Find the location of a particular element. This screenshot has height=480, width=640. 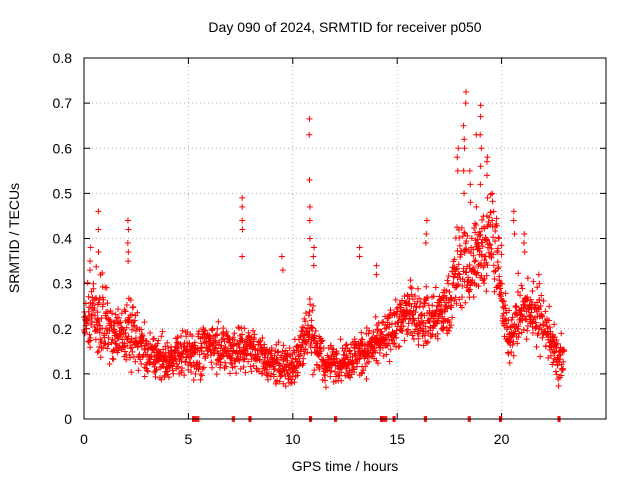

y-tick-labels: 0 0.1 0.2 0.3 0.4 0.5 0.6 0.7 0.8 is located at coordinates (63, 238).